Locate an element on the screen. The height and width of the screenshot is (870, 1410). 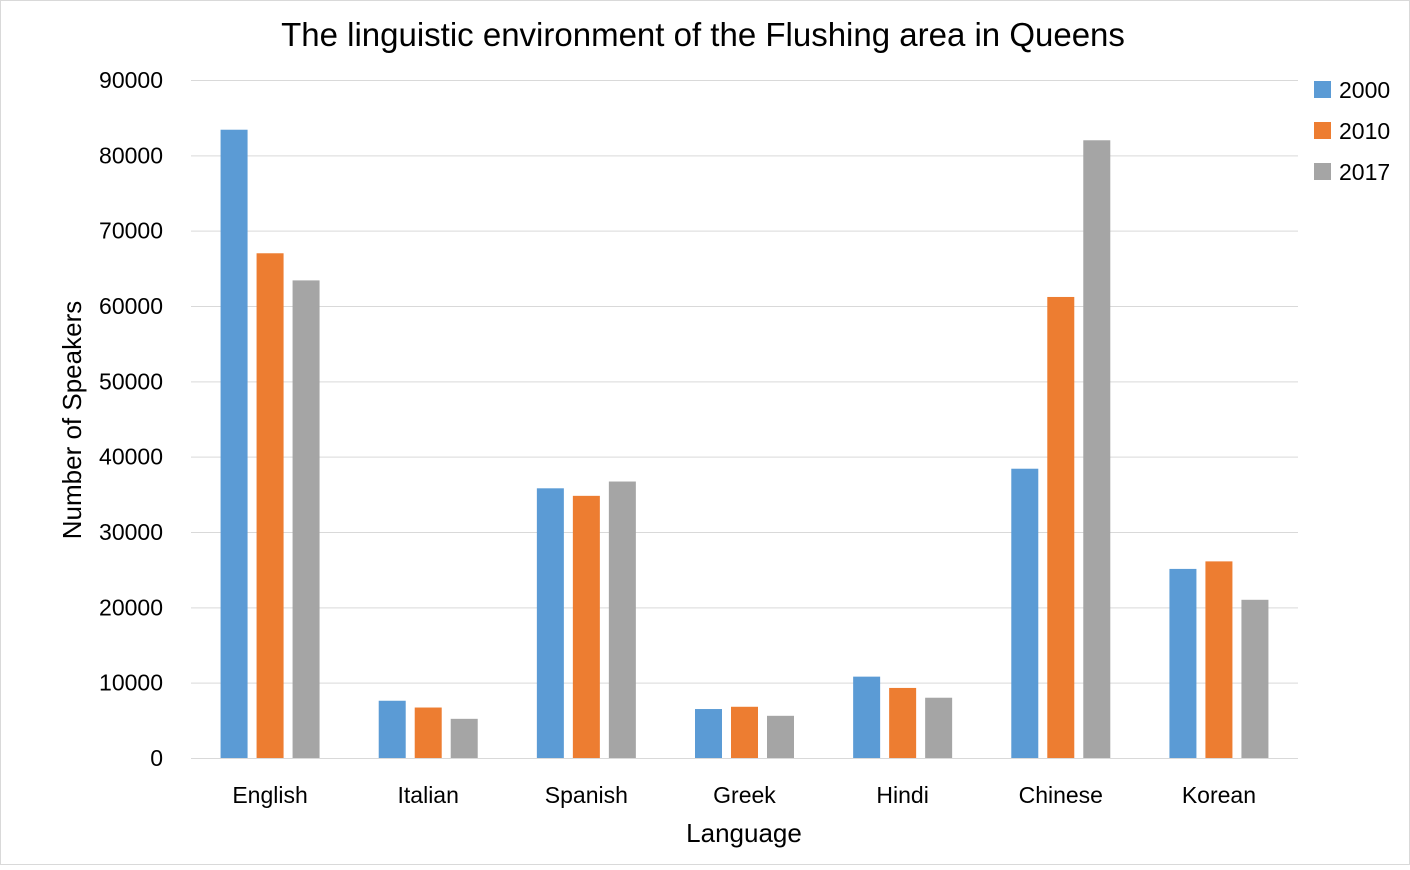
y-tick-label: 80000 is located at coordinates (131, 155).